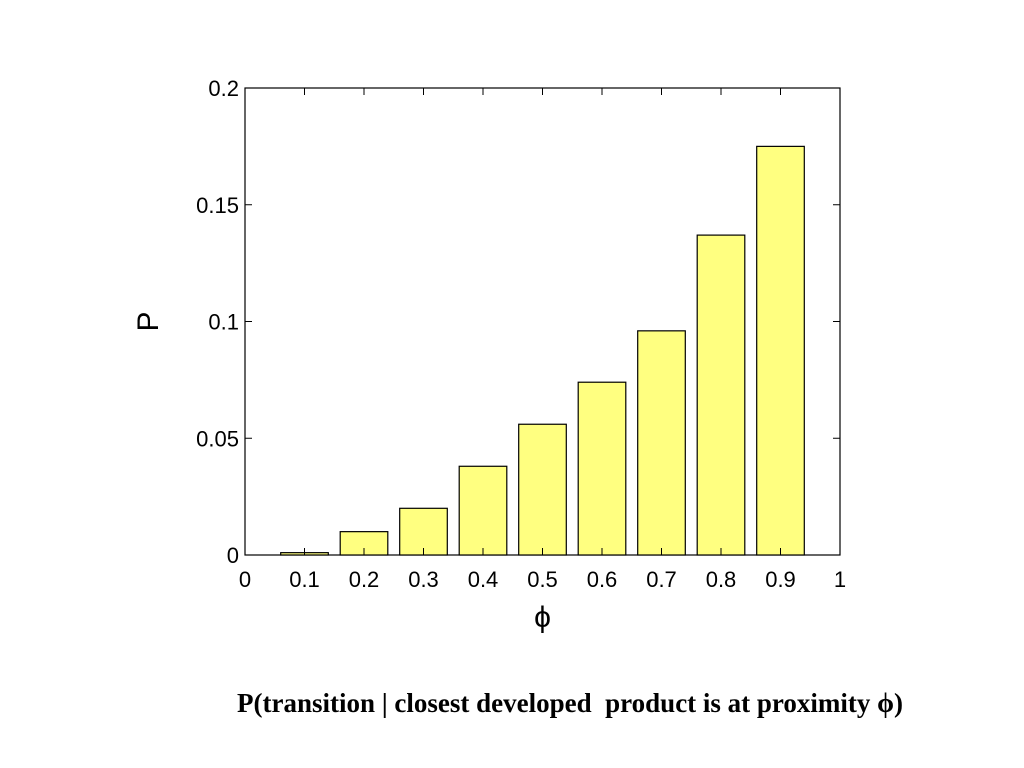 The width and height of the screenshot is (1024, 768). Describe the element at coordinates (721, 395) in the screenshot. I see `bar-0.8` at that location.